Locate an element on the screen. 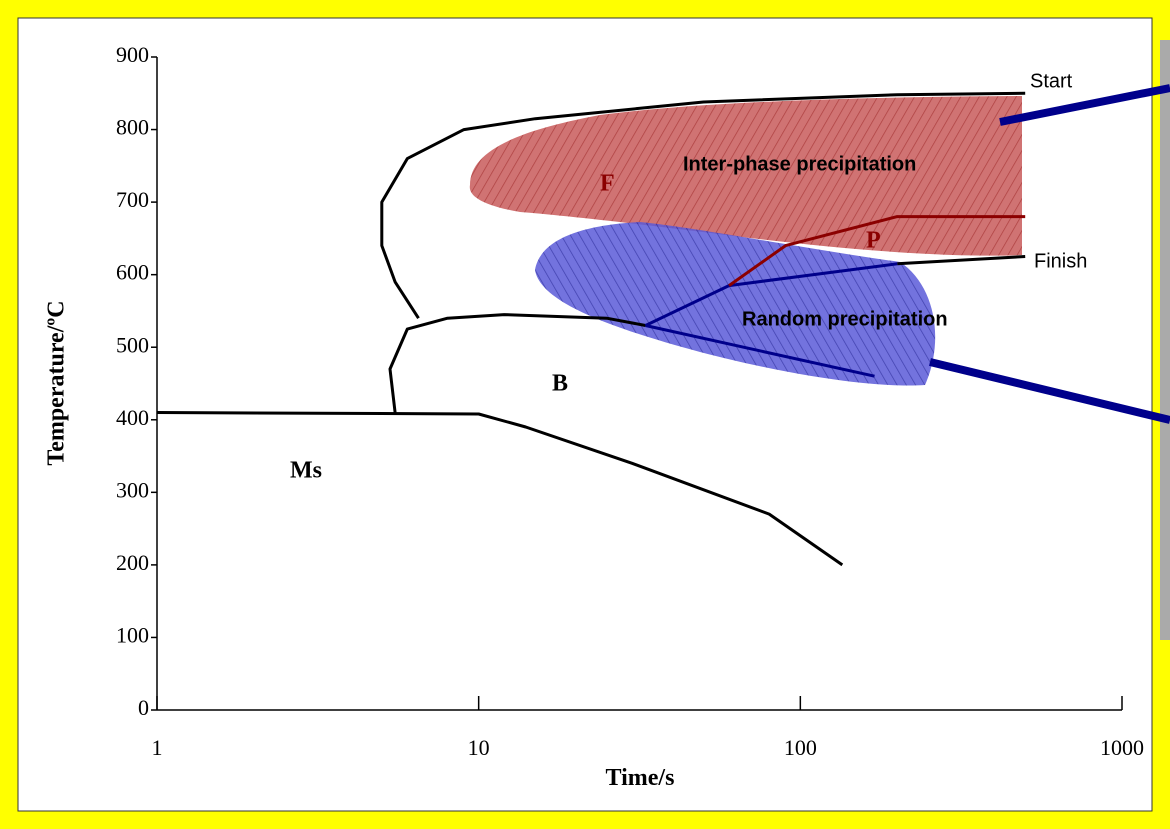 The image size is (1170, 829). micrograph is located at coordinates (1165, 340).